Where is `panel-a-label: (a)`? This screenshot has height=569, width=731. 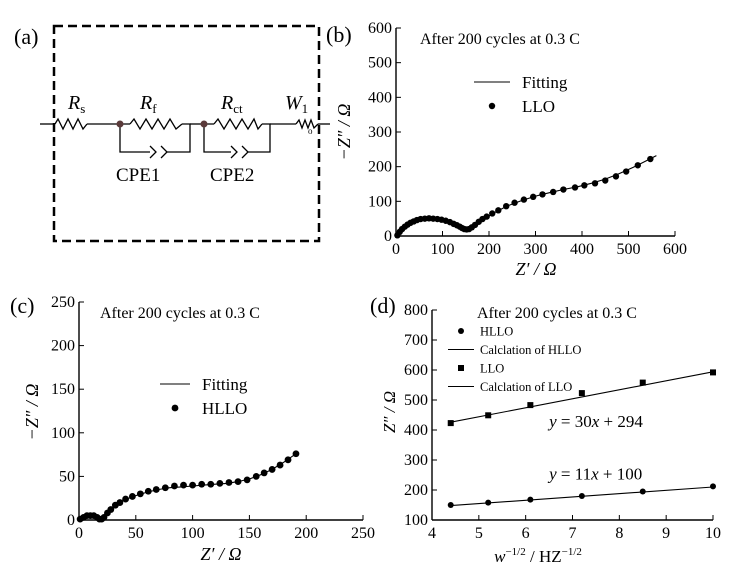 panel-a-label: (a) is located at coordinates (26, 36).